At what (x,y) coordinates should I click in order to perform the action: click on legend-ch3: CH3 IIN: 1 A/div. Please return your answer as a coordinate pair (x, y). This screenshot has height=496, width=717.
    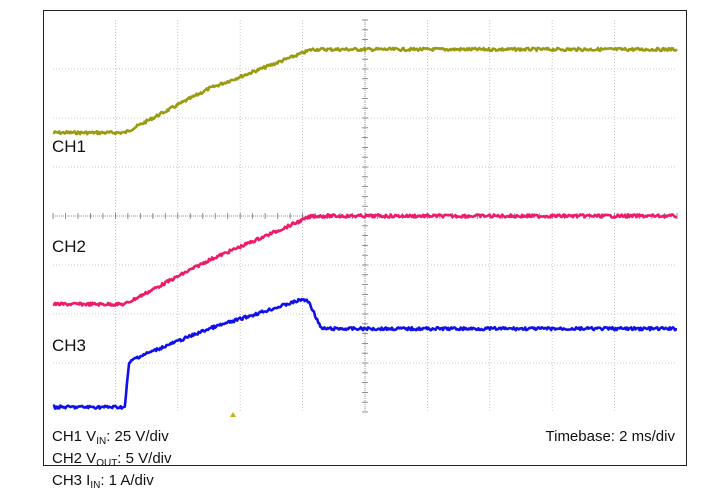
    Looking at the image, I should click on (112, 483).